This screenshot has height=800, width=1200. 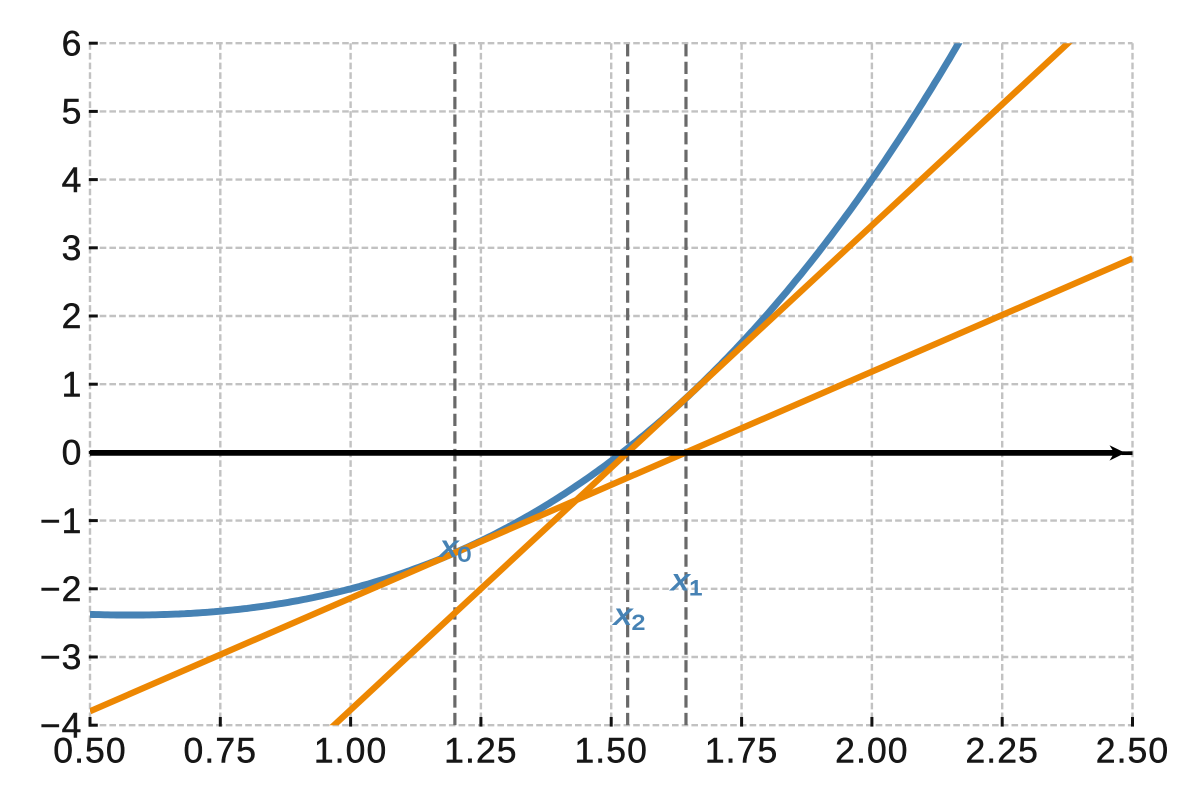 I want to click on svg-text: x0, so click(x=454, y=548).